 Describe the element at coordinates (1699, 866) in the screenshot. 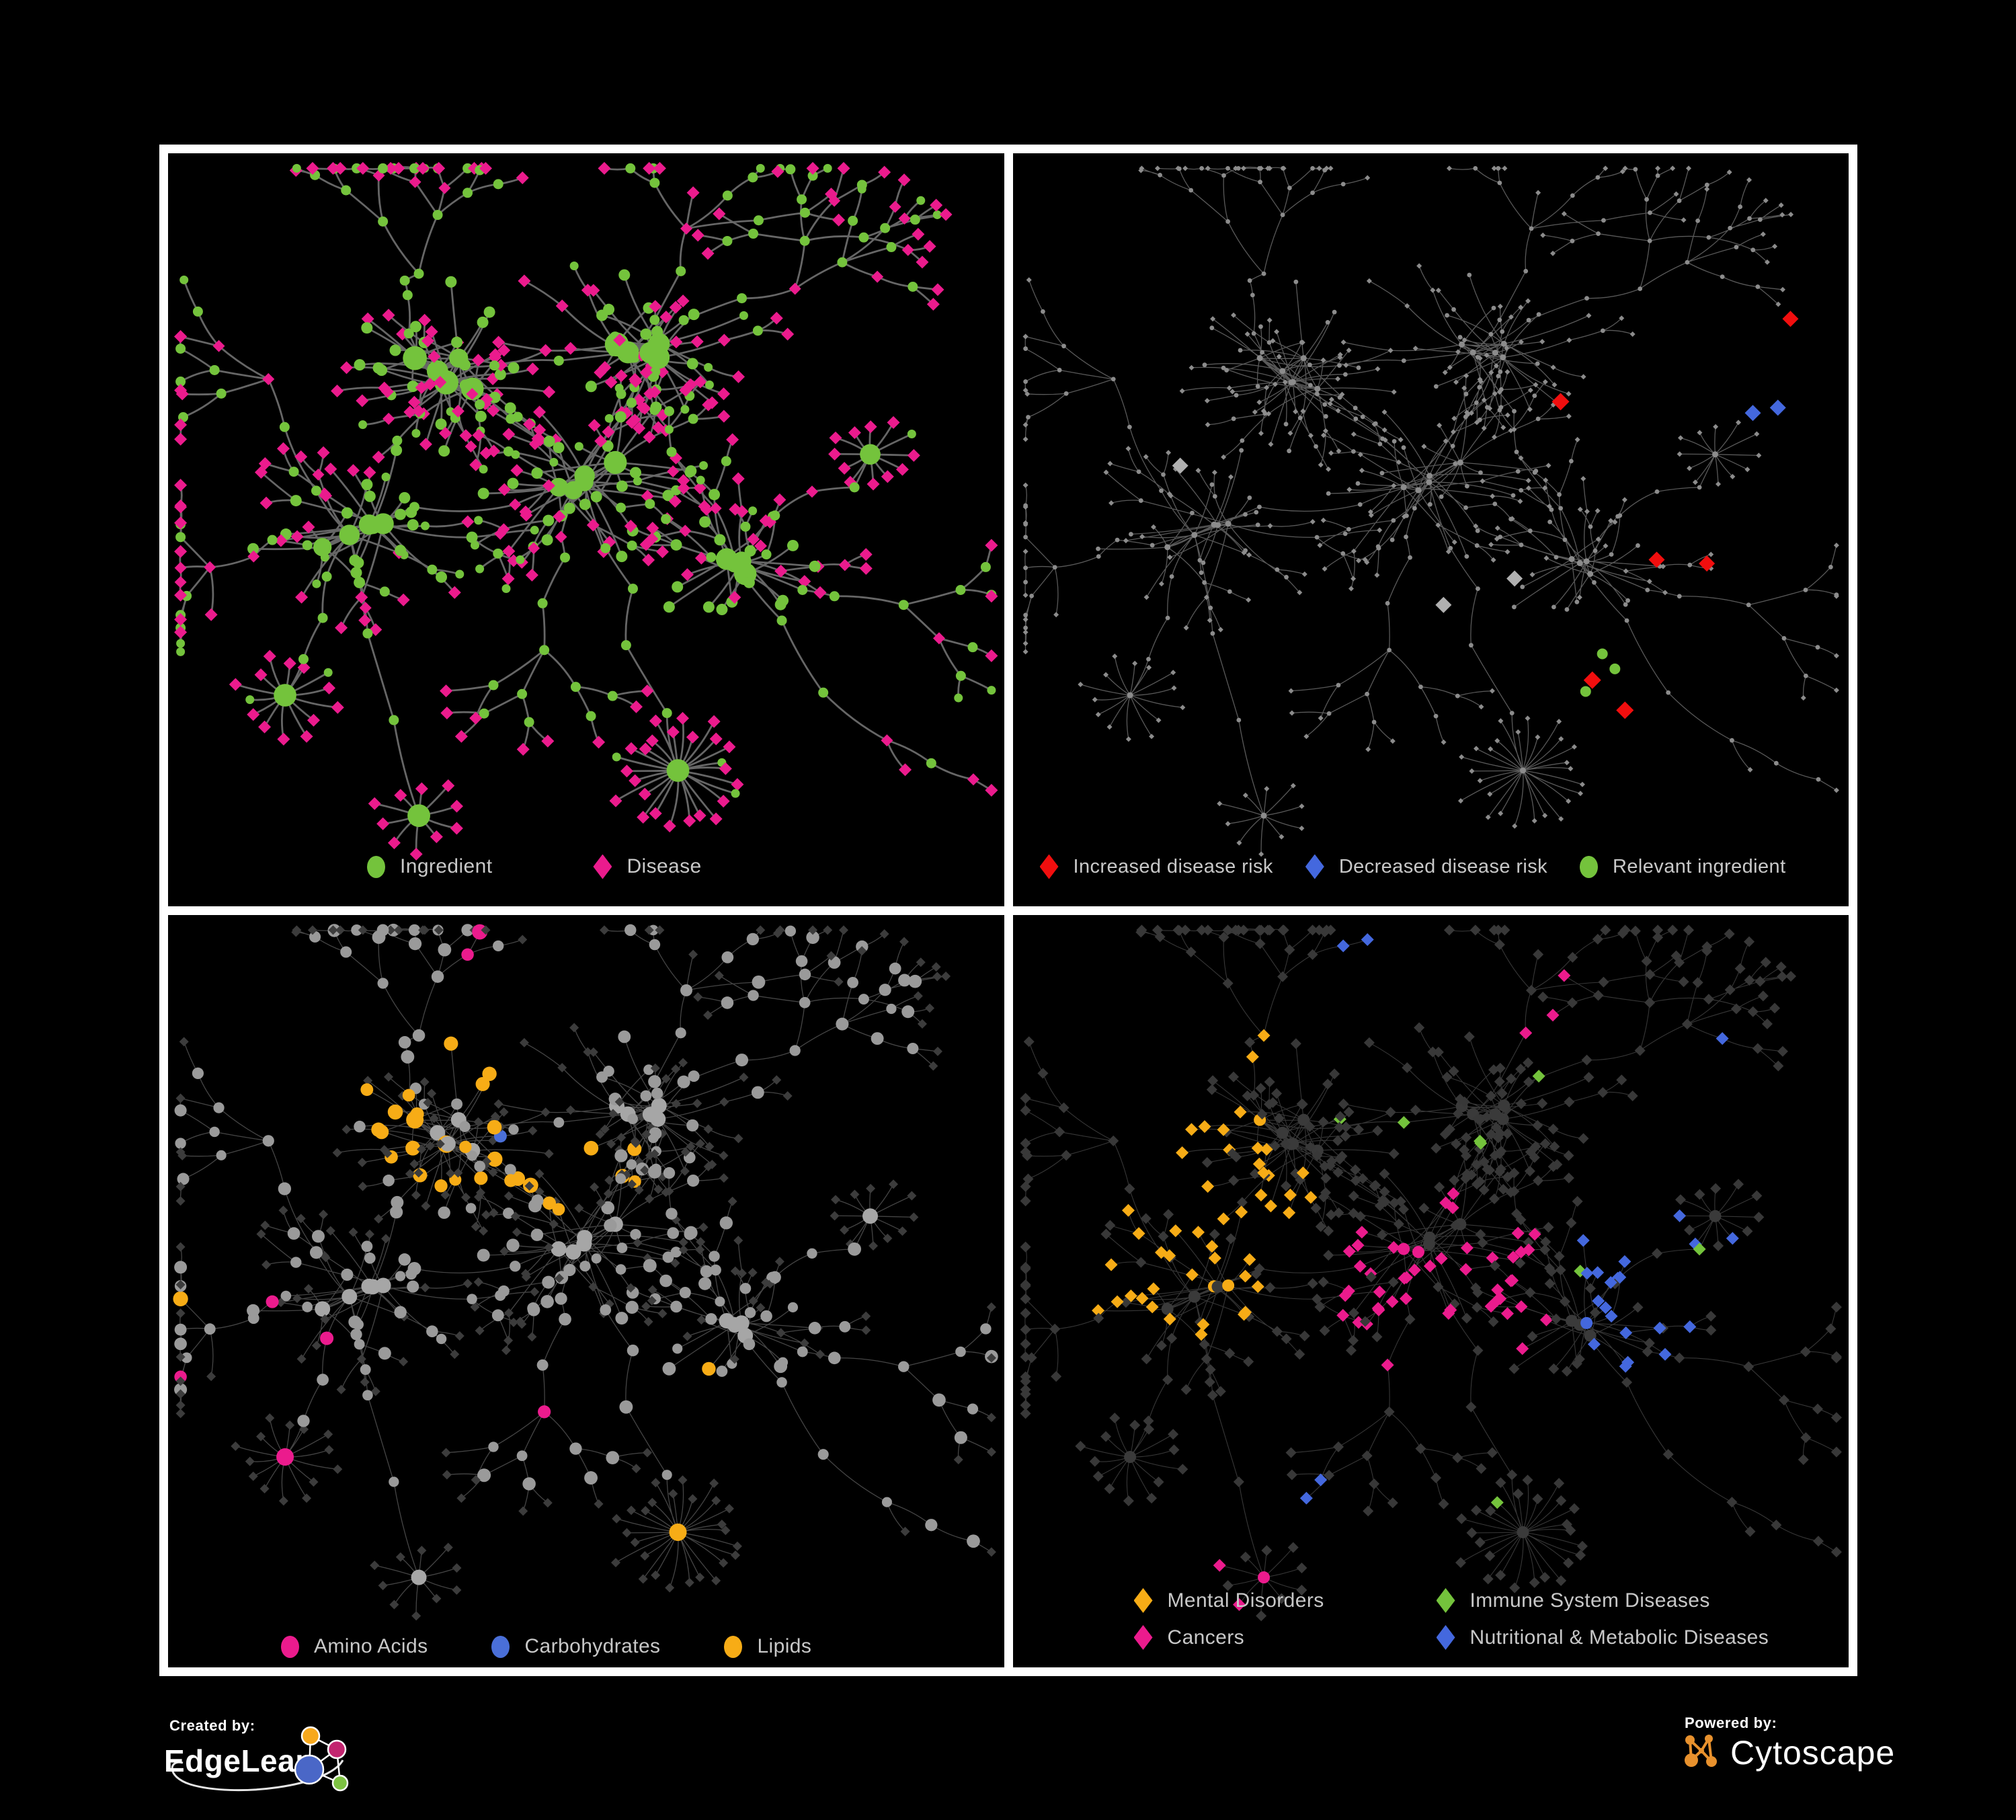

I see `legend-label: Relevant ingredient` at that location.